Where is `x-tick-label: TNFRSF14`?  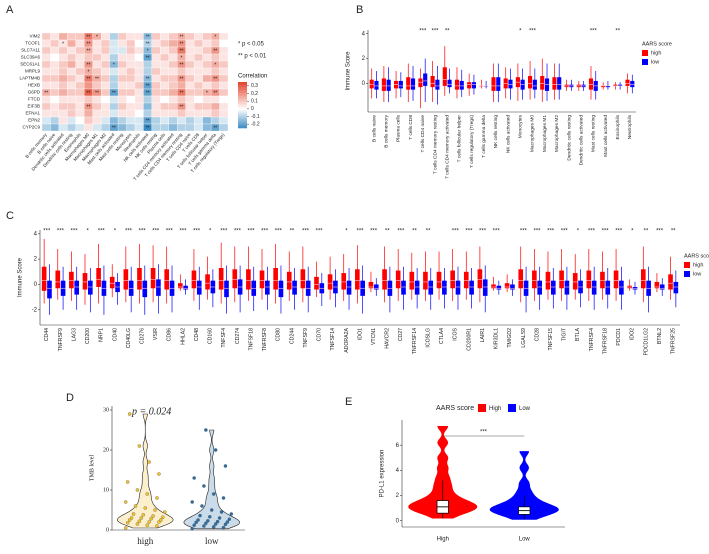 x-tick-label: TNFRSF14 is located at coordinates (415, 341).